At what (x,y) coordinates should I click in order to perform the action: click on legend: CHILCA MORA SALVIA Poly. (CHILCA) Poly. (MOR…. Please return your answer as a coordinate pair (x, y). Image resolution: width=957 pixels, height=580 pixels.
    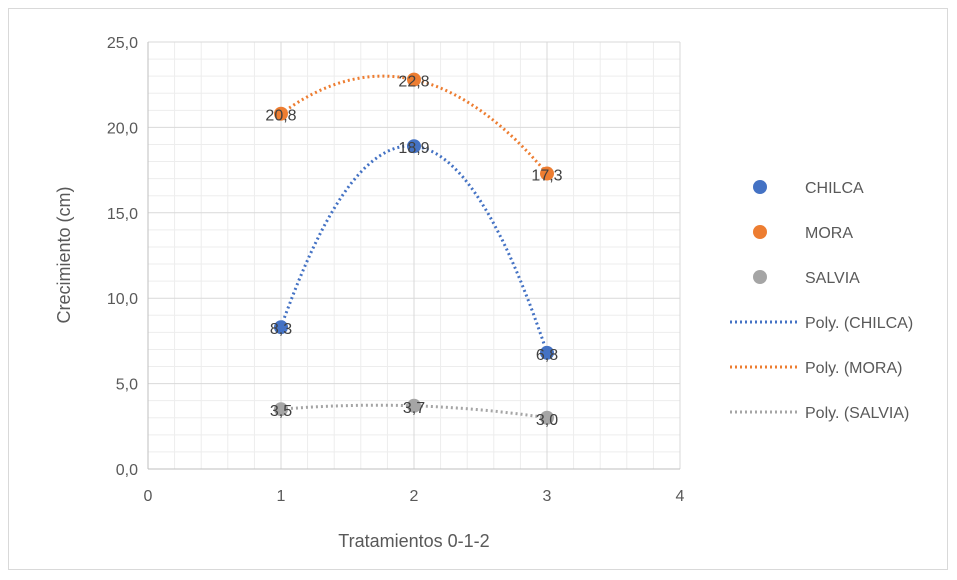
    Looking at the image, I should click on (821, 301).